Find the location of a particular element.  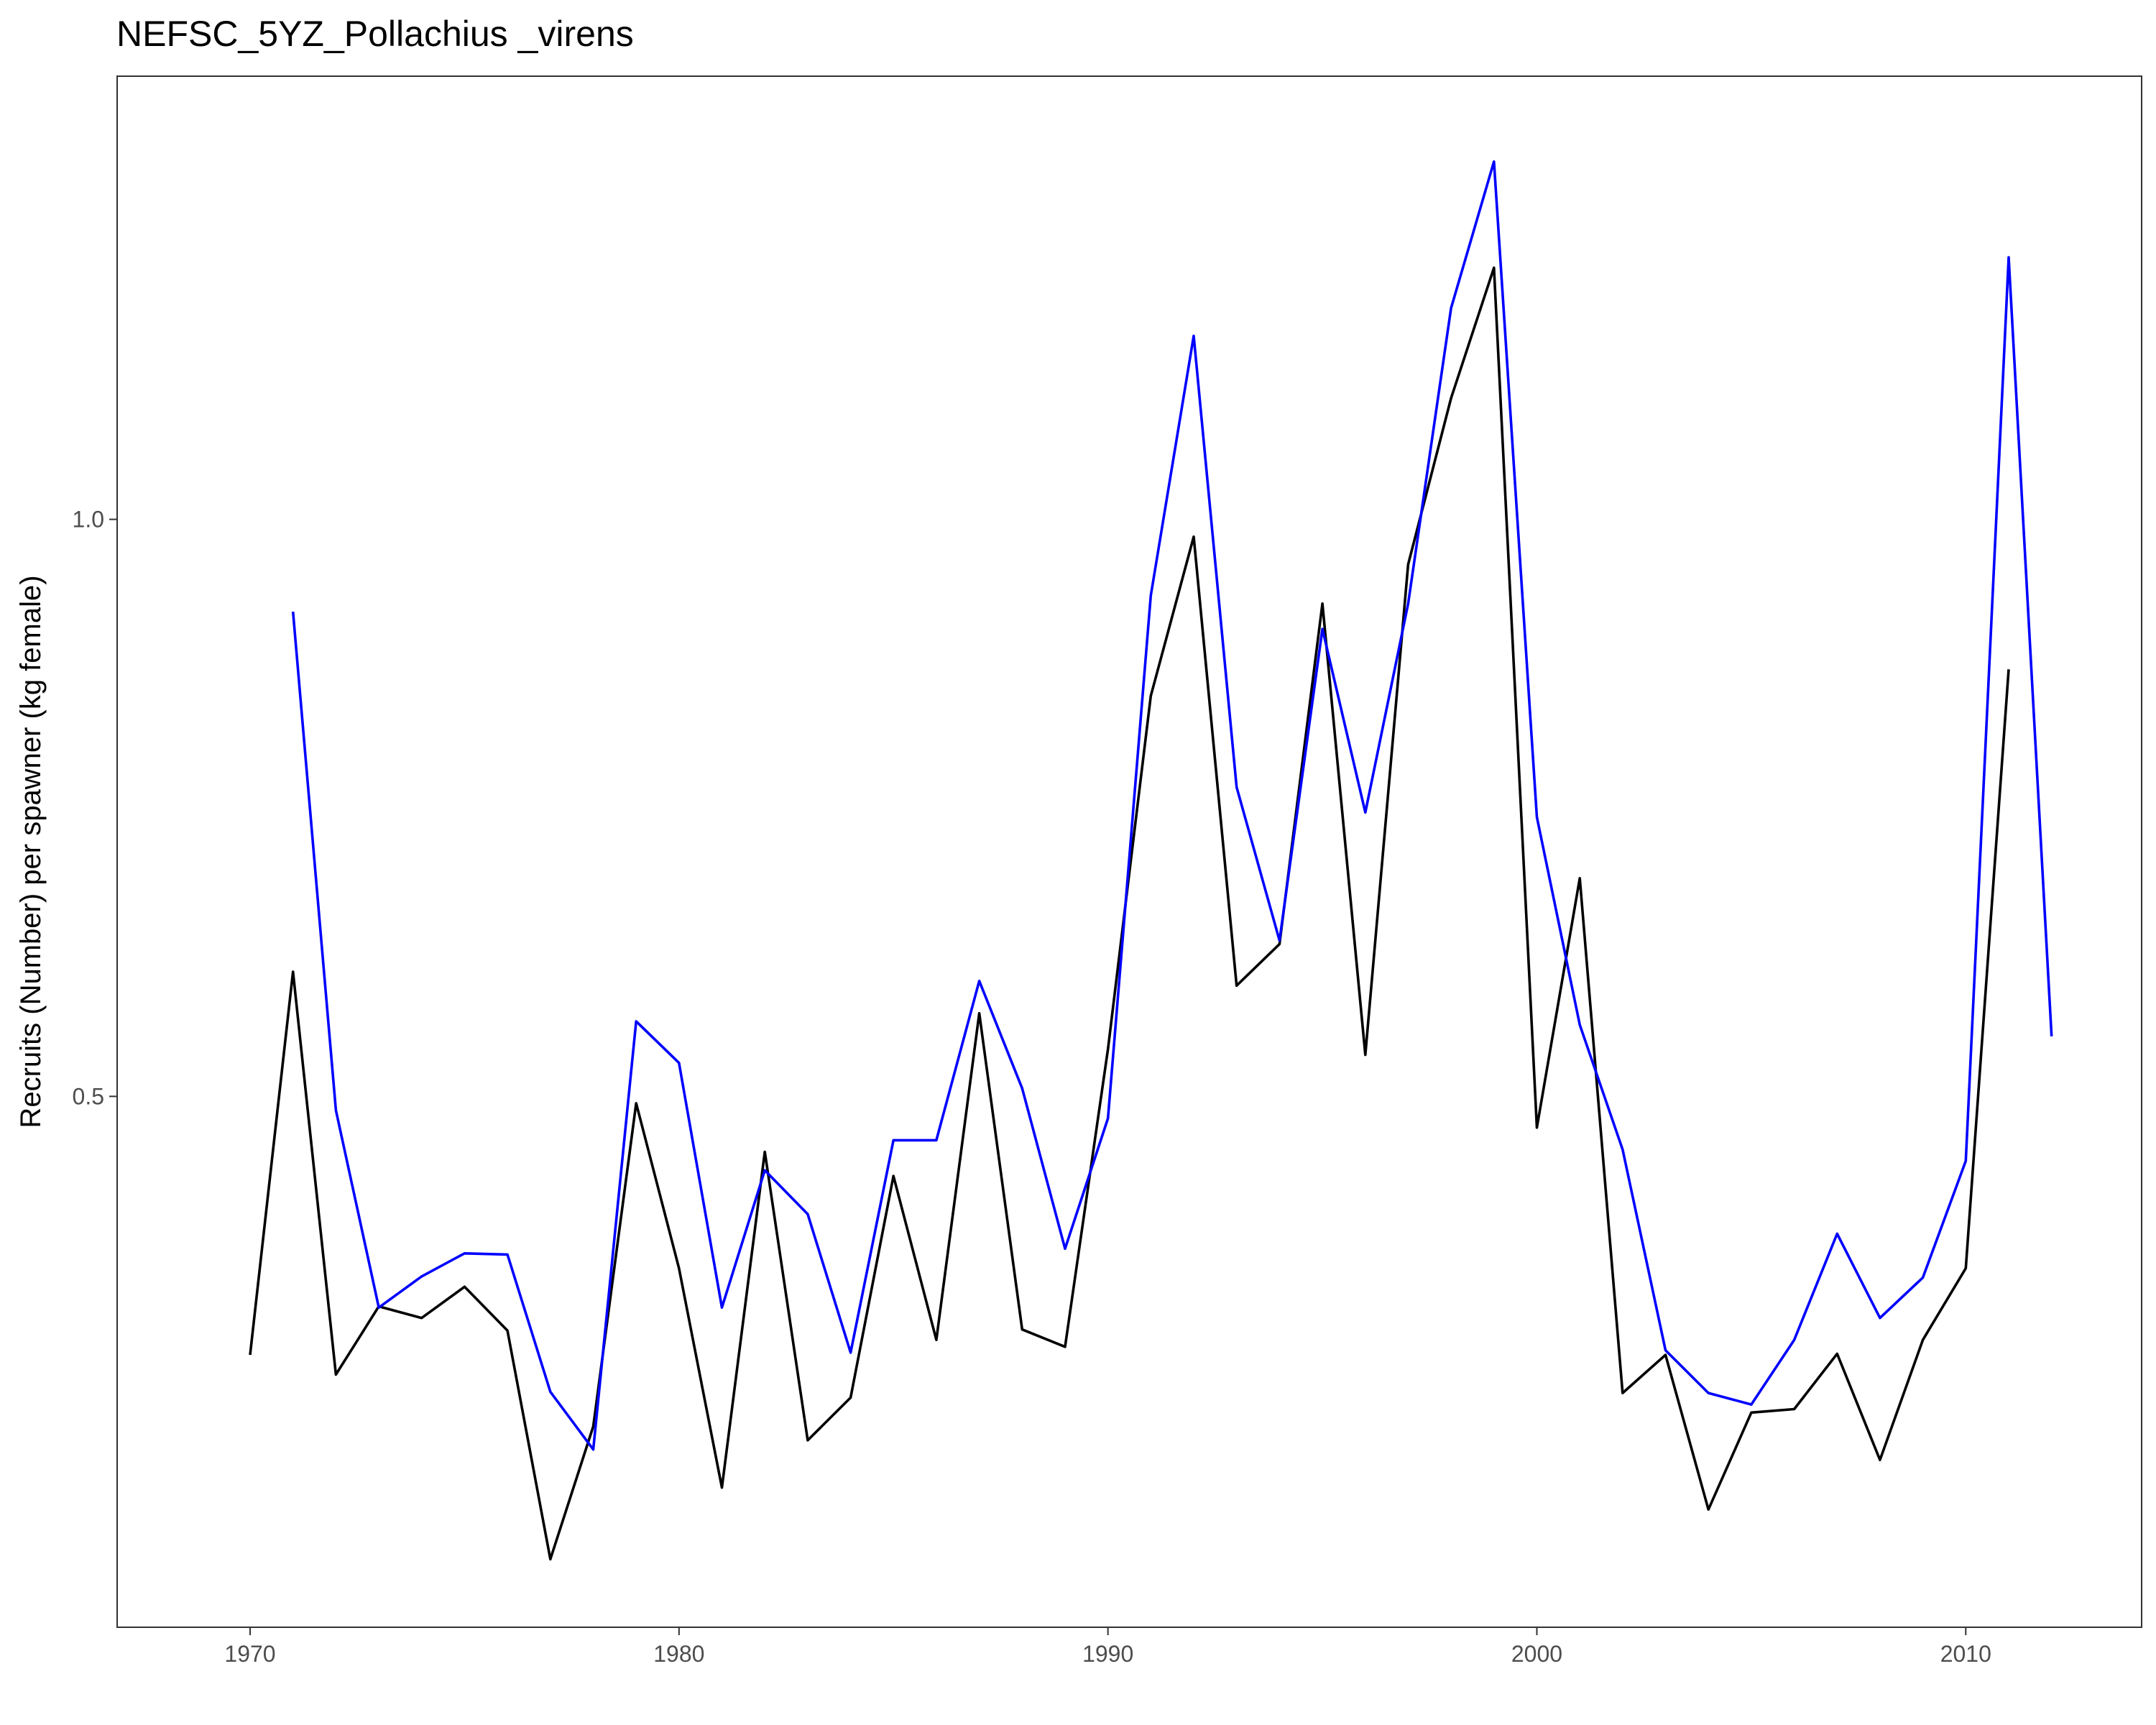

y-tick-label: 0.5 is located at coordinates (88, 1096).